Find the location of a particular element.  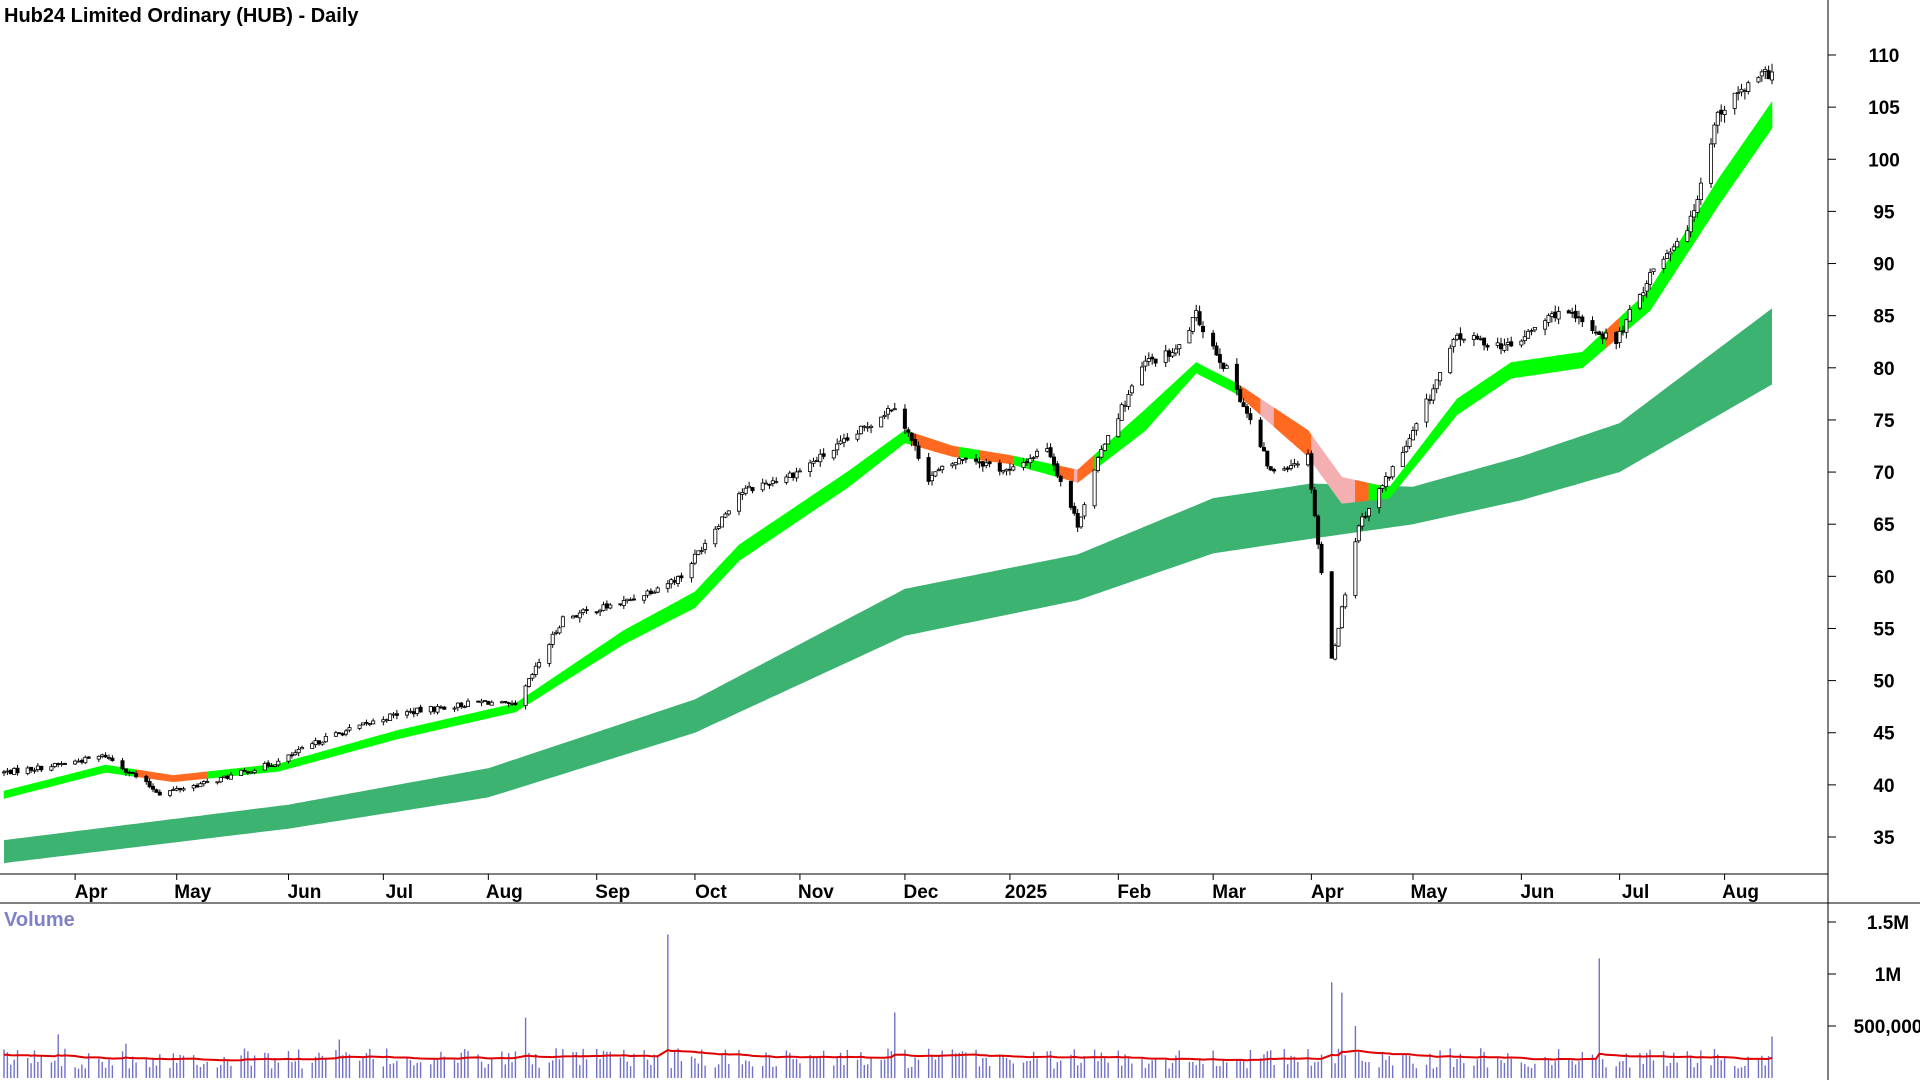

volume-axis-ticks: 500,000 1M 1.5M is located at coordinates (1874, 975).